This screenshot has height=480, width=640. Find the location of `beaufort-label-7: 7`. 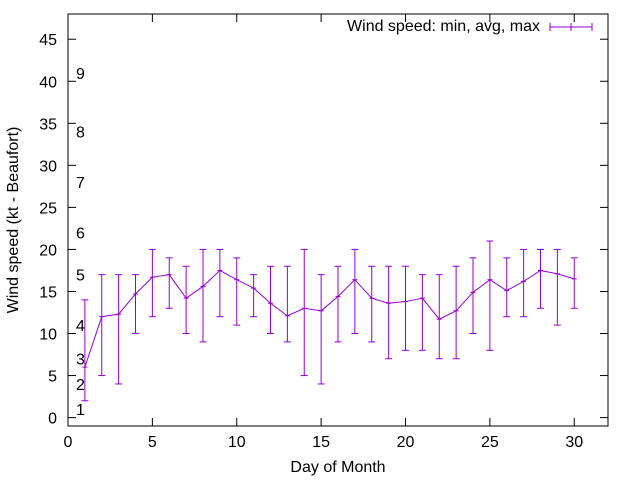

beaufort-label-7: 7 is located at coordinates (80, 183).